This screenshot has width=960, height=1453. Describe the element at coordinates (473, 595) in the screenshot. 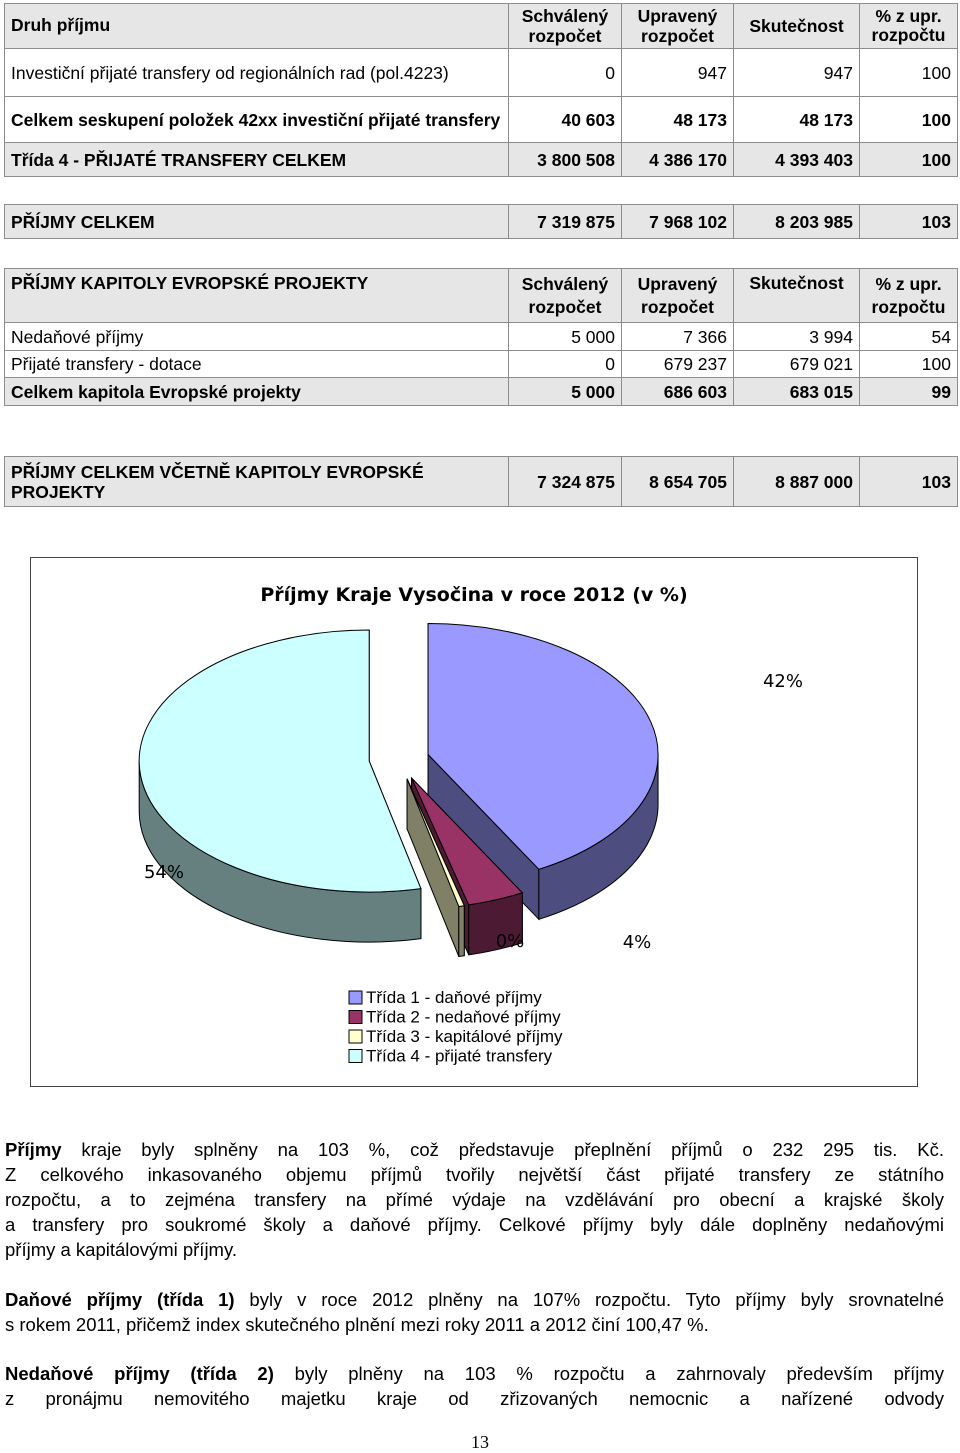

I see `chart-title: Příjmy Kraje Vysočina v roce 2012 (v %)` at that location.